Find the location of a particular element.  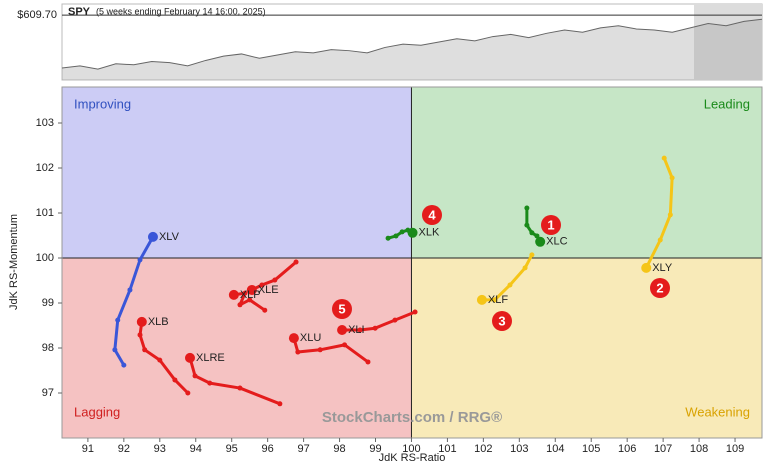

quadrant-label: Improving is located at coordinates (102, 103).